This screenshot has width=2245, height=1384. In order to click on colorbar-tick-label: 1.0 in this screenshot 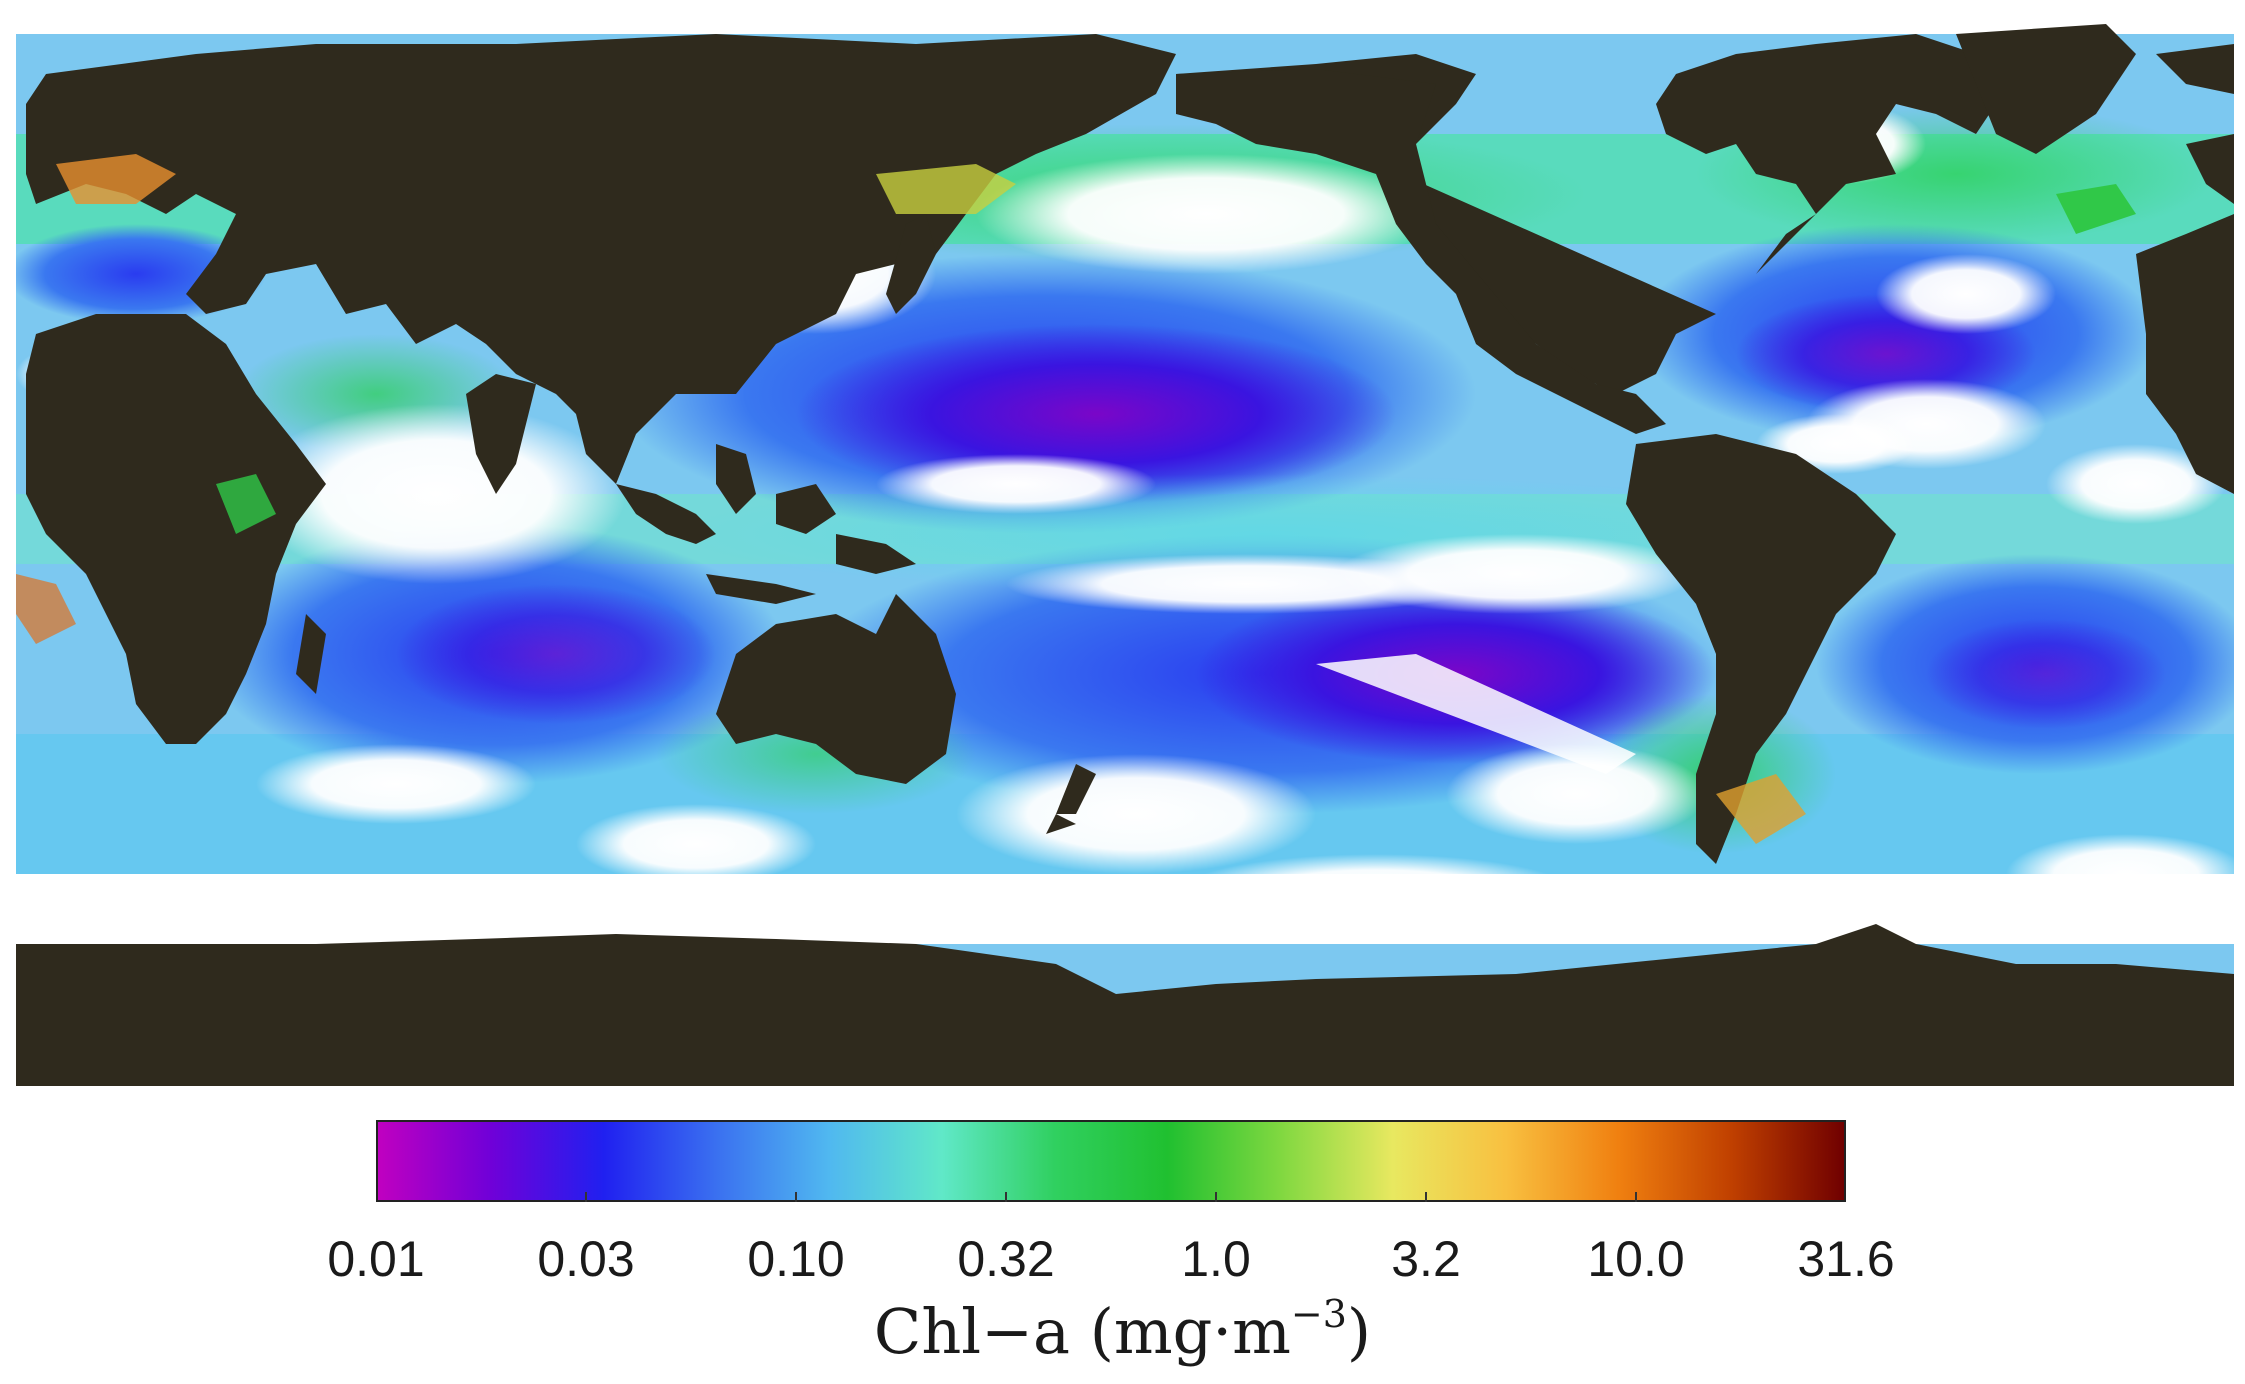, I will do `click(1216, 1259)`.